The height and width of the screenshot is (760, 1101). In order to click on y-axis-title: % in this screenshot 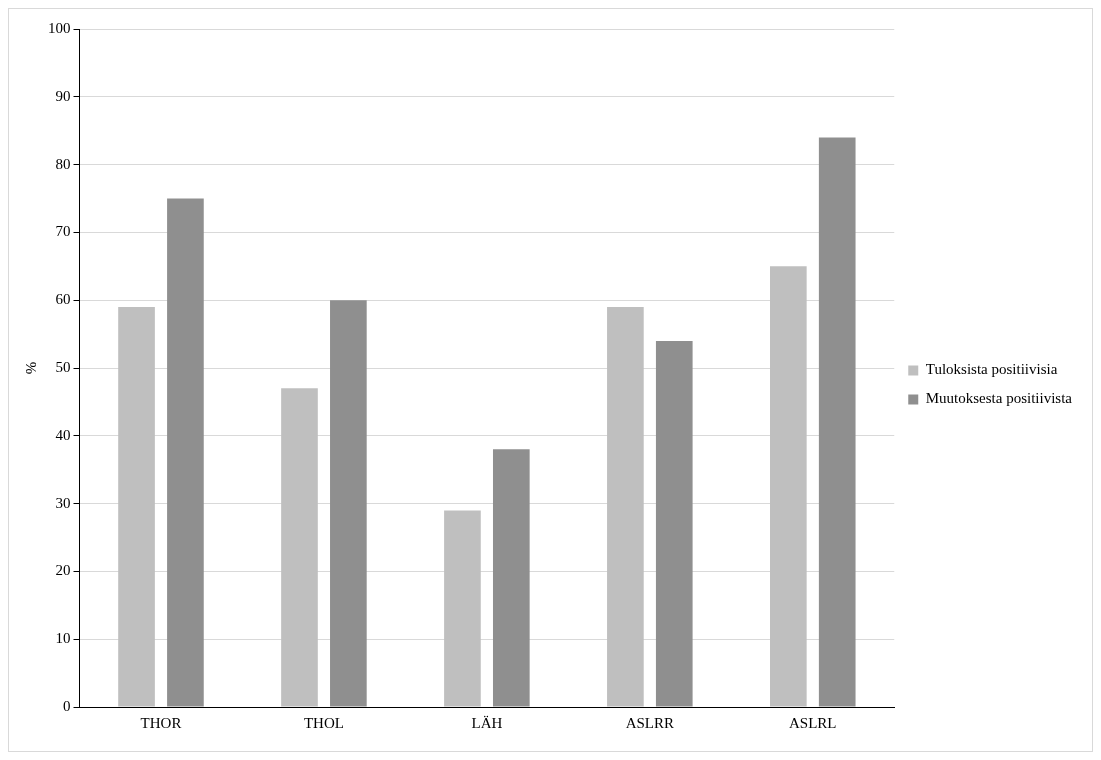, I will do `click(30, 368)`.